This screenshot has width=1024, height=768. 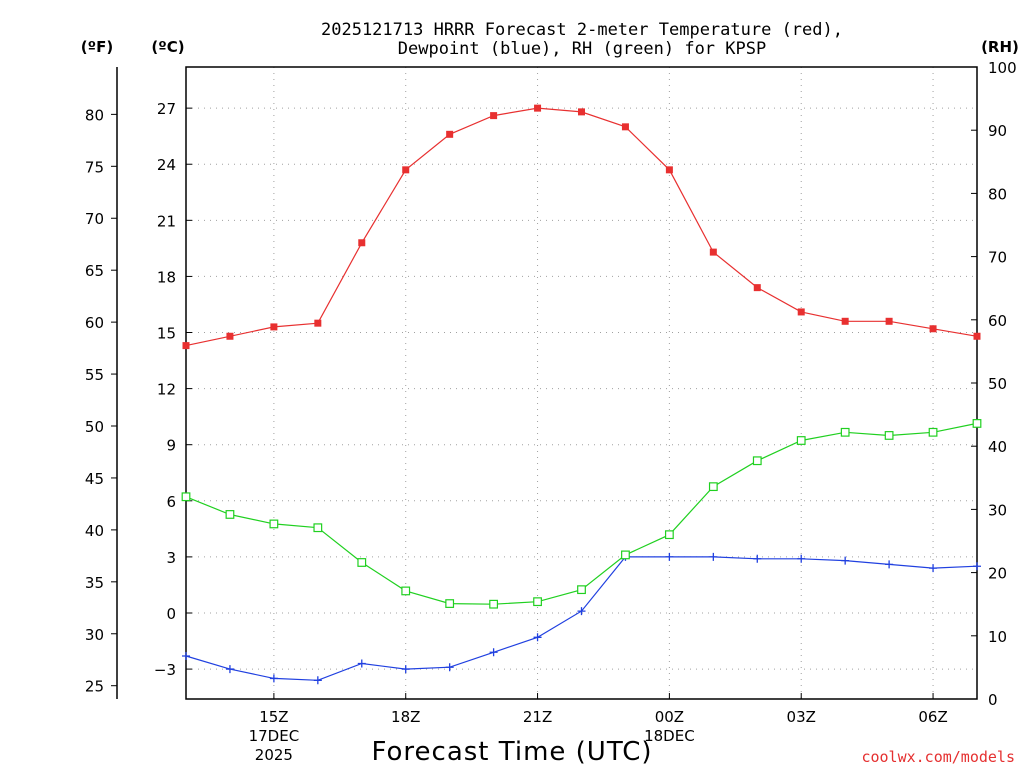 I want to click on series-dewpoint, so click(x=581, y=618).